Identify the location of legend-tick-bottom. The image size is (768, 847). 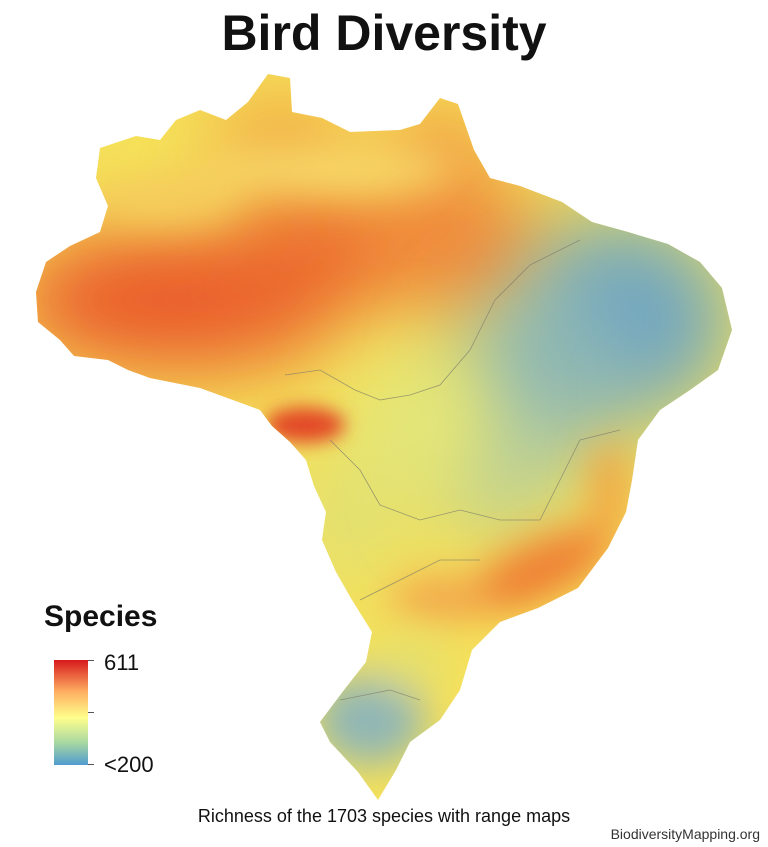
(91, 764).